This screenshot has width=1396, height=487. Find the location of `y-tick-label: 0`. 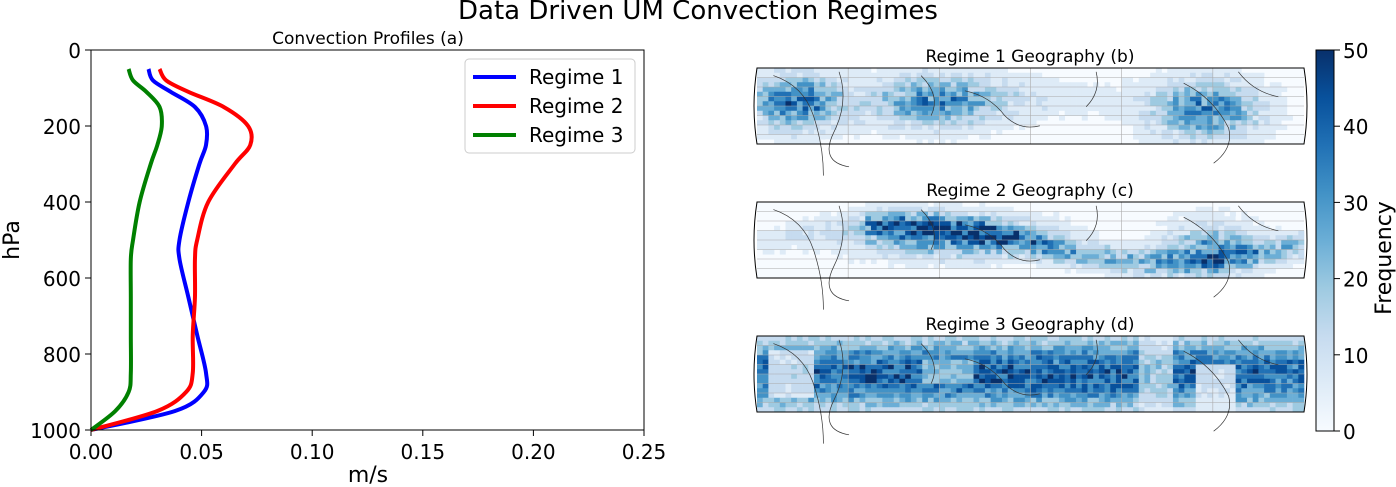

y-tick-label: 0 is located at coordinates (74, 51).